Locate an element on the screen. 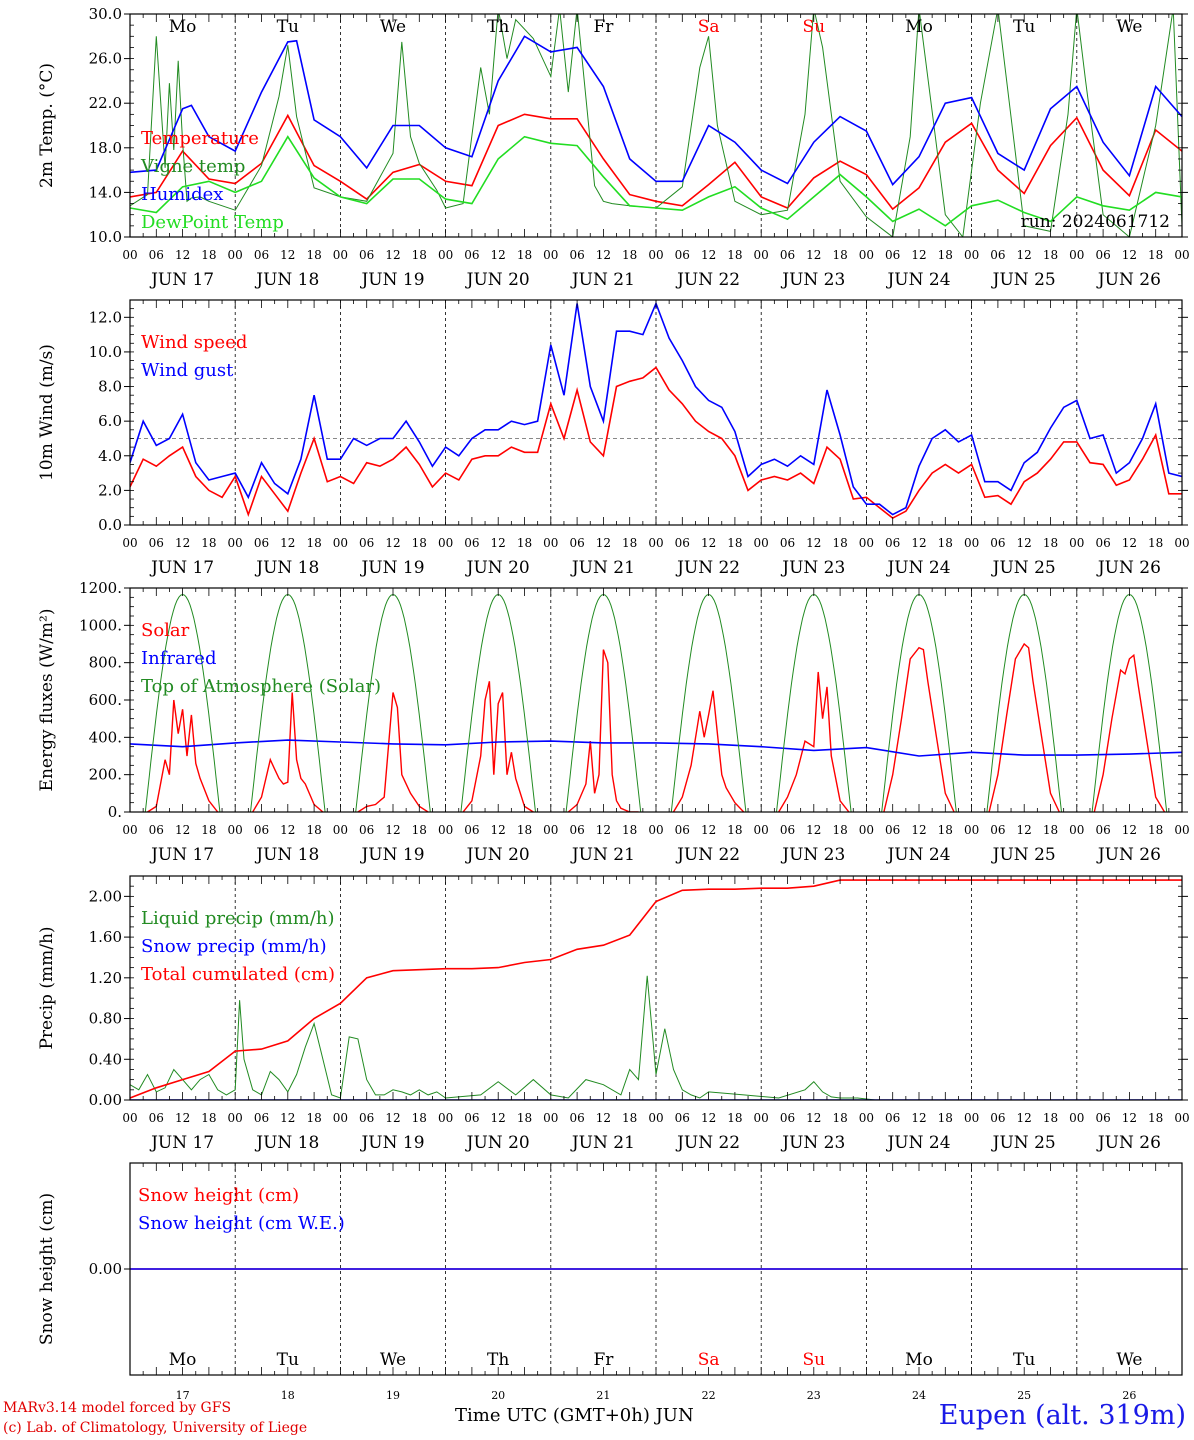 Image resolution: width=1194 pixels, height=1440 pixels. day-label: JUN 26 is located at coordinates (1128, 568).